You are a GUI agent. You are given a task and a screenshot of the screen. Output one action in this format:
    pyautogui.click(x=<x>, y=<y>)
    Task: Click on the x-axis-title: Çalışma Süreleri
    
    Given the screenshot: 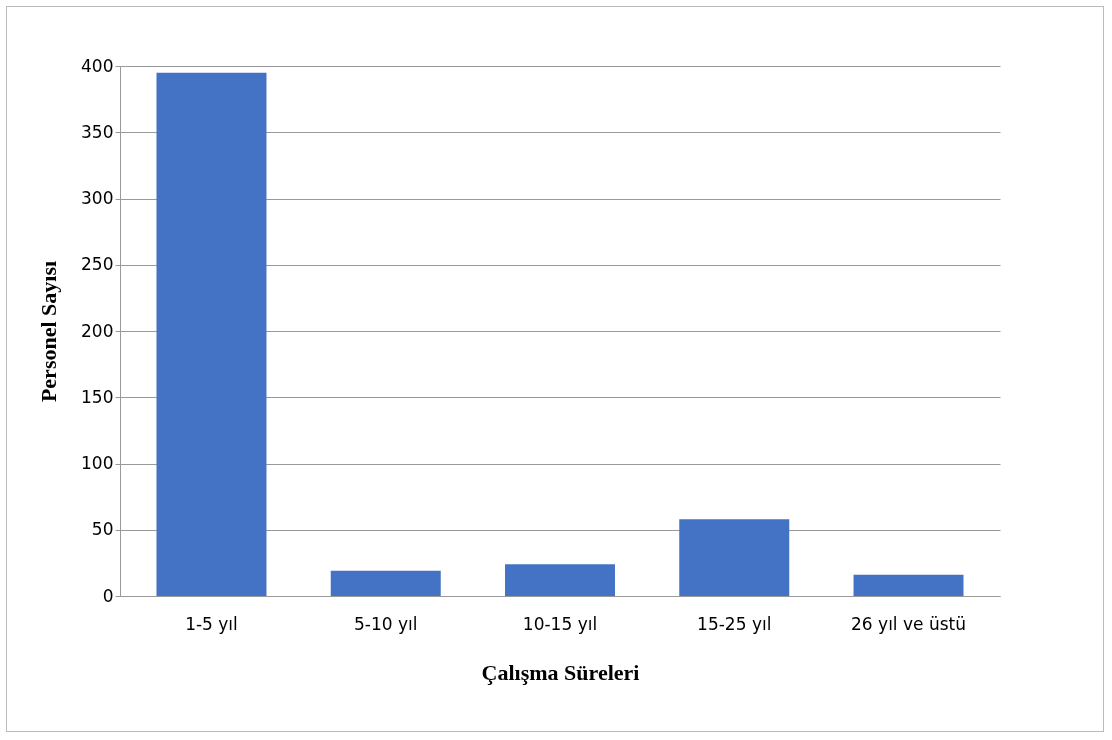 What is the action you would take?
    pyautogui.click(x=560, y=672)
    